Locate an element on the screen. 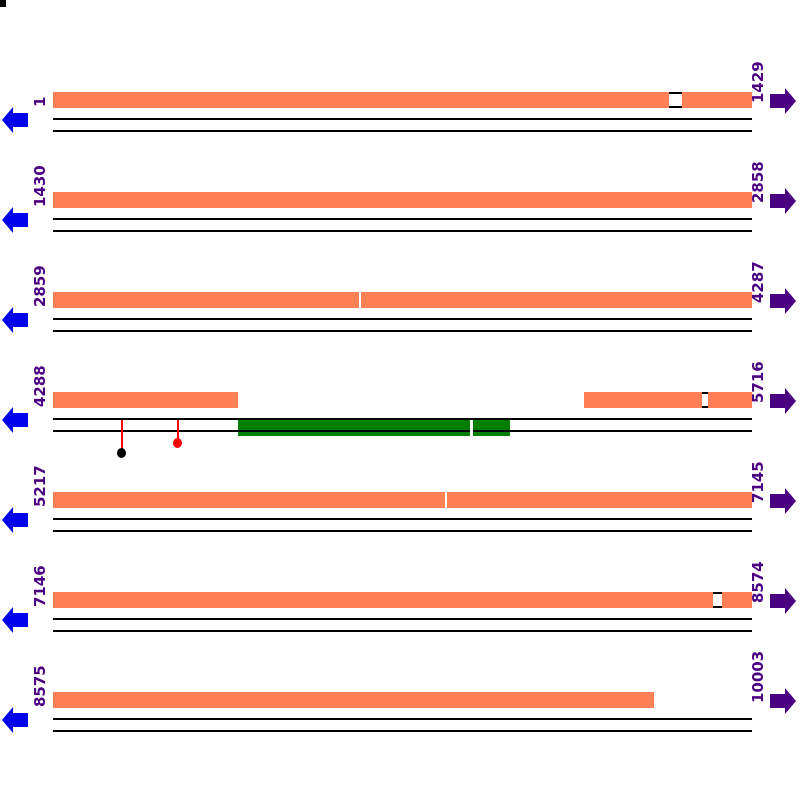  end-coordinate-label: 7145 is located at coordinates (758, 482).